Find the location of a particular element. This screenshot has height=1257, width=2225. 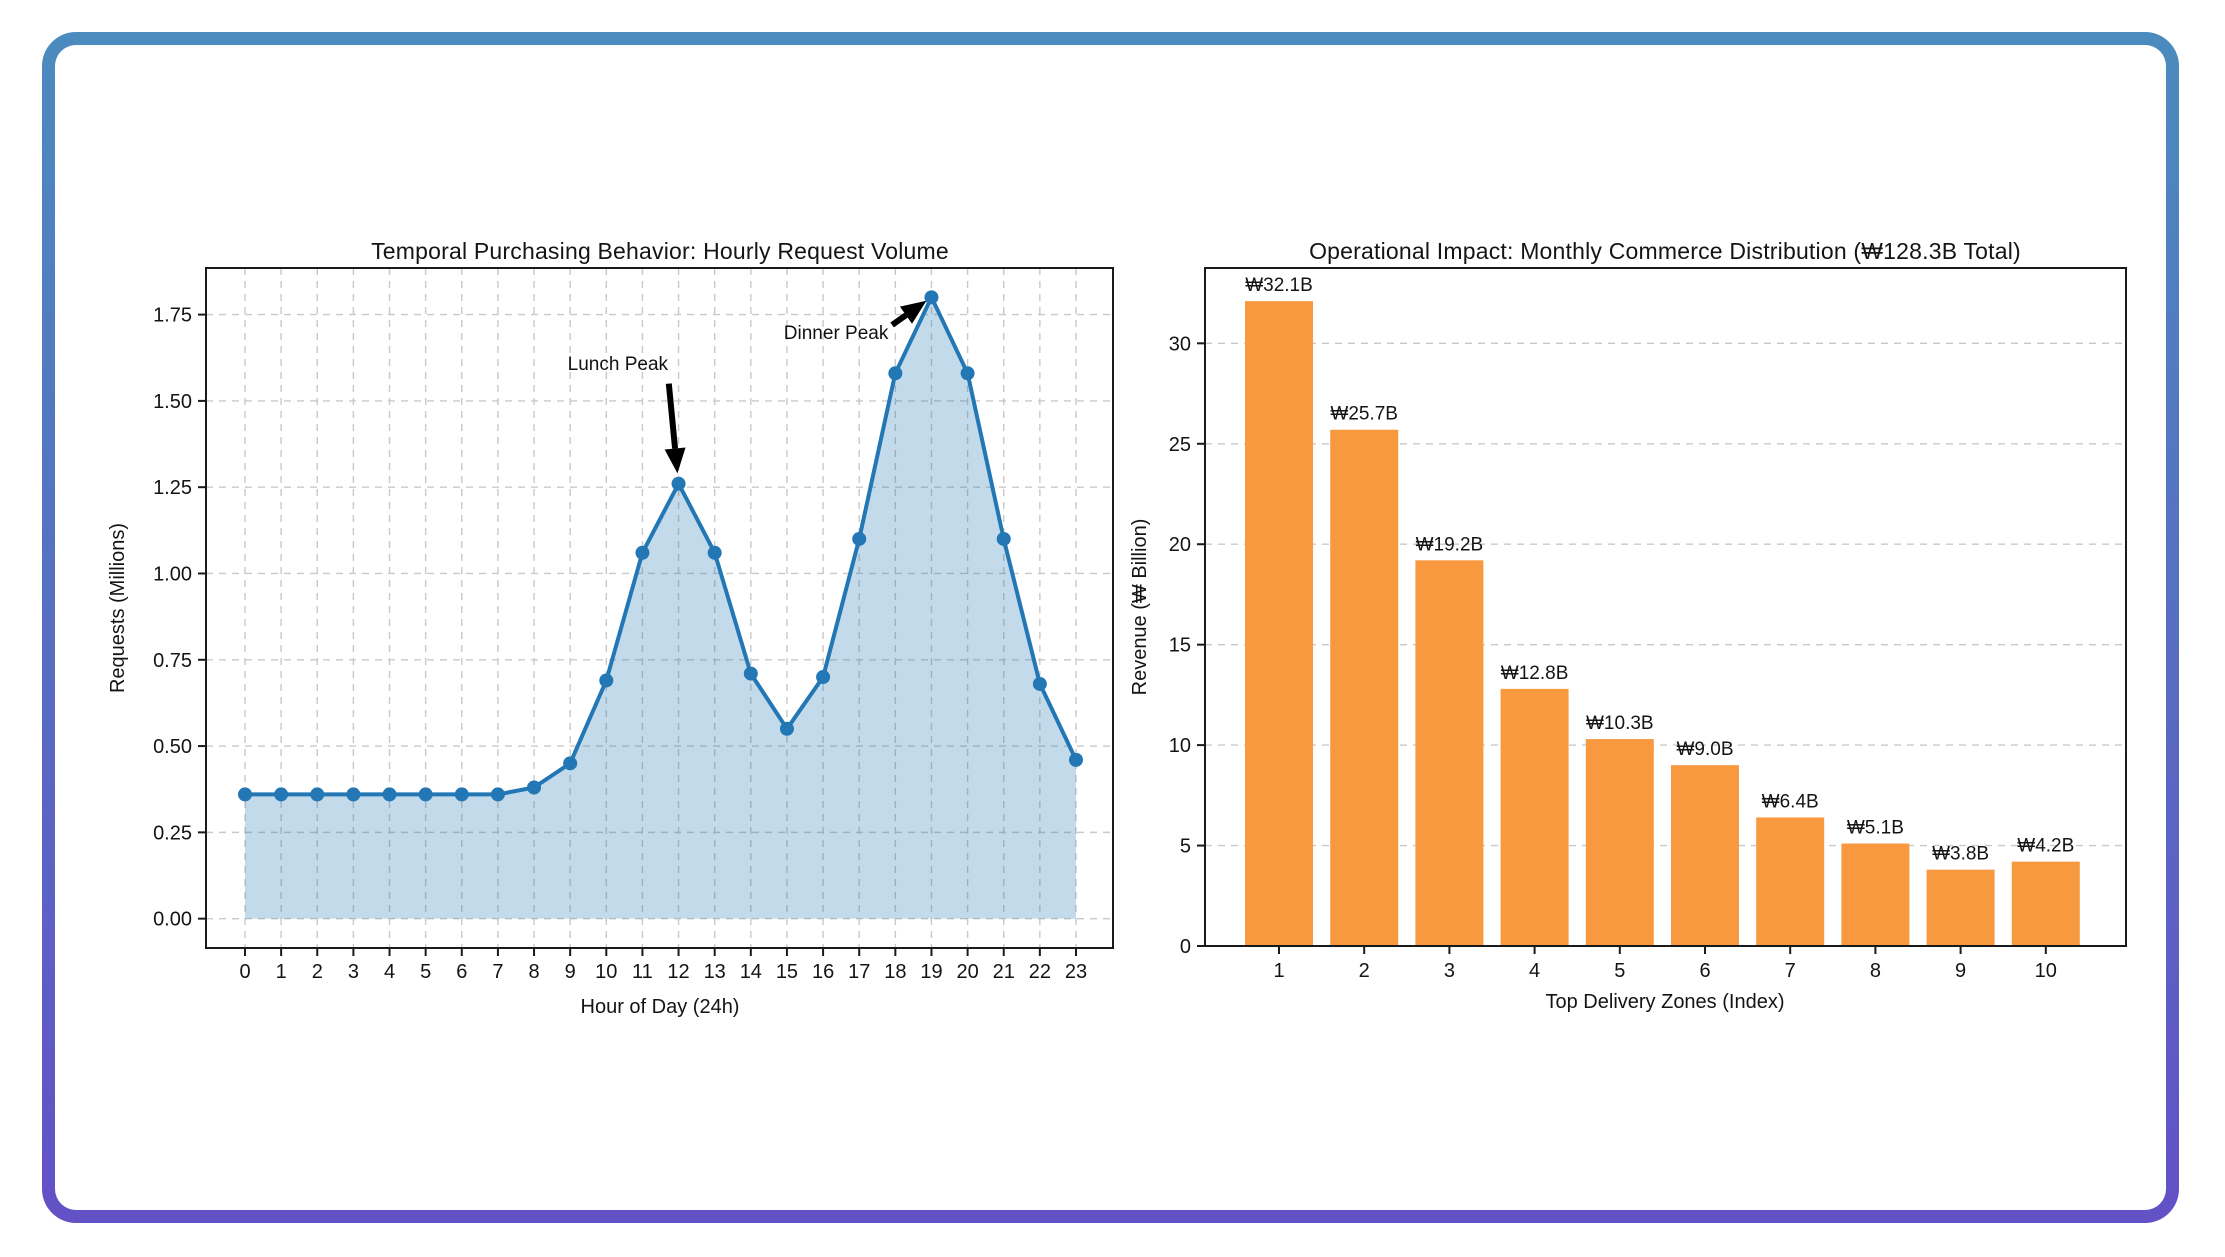

y-tick-label: 1.50 is located at coordinates (172, 402).